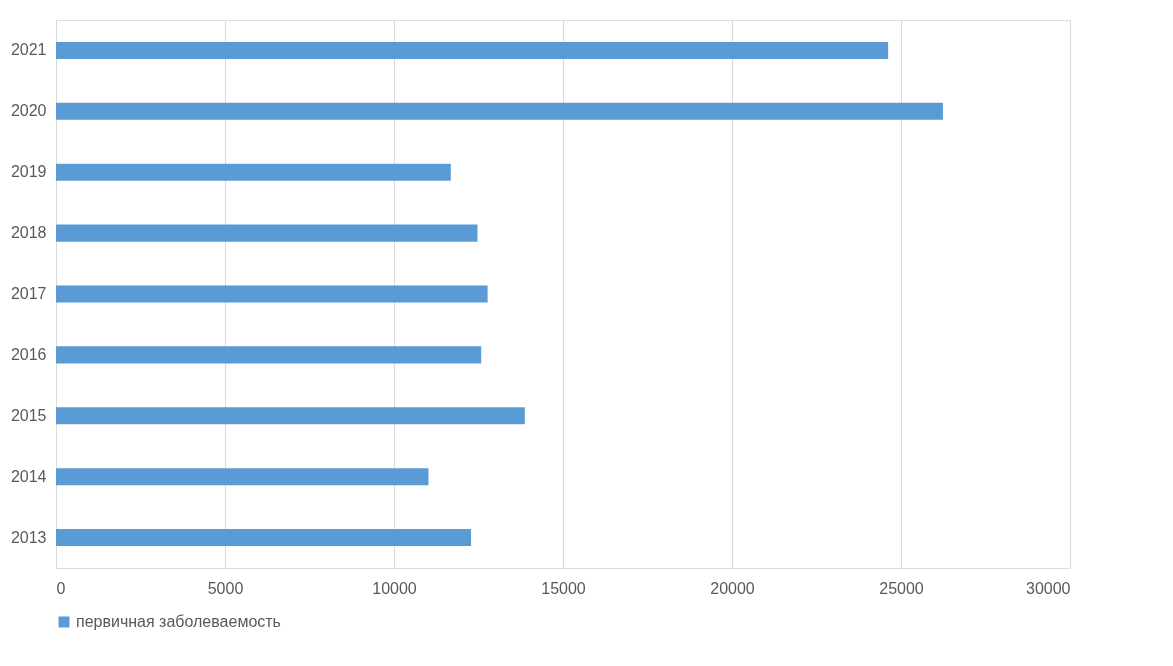 Image resolution: width=1173 pixels, height=666 pixels. What do you see at coordinates (61, 588) in the screenshot?
I see `x-tick-label: 0` at bounding box center [61, 588].